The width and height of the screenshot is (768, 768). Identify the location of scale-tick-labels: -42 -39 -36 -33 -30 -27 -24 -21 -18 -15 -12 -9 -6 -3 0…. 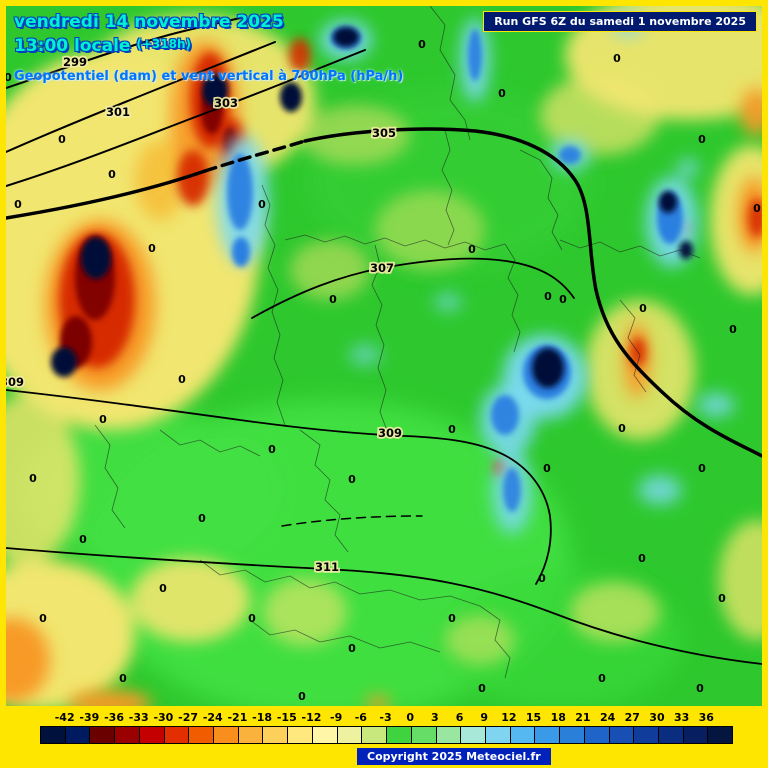
(385, 717).